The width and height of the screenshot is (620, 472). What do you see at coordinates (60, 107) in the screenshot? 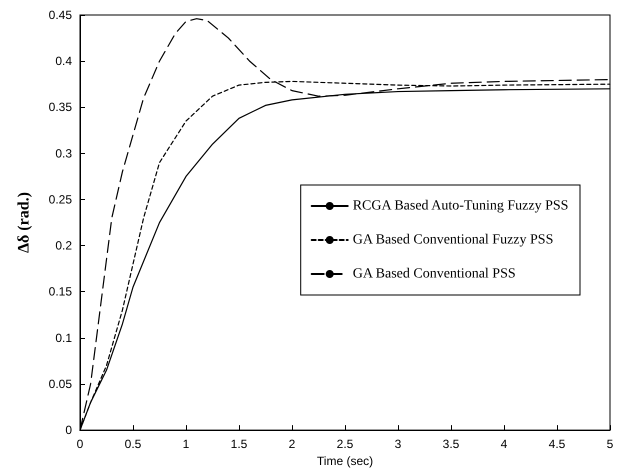
I see `y-tick-label: 0.35` at bounding box center [60, 107].